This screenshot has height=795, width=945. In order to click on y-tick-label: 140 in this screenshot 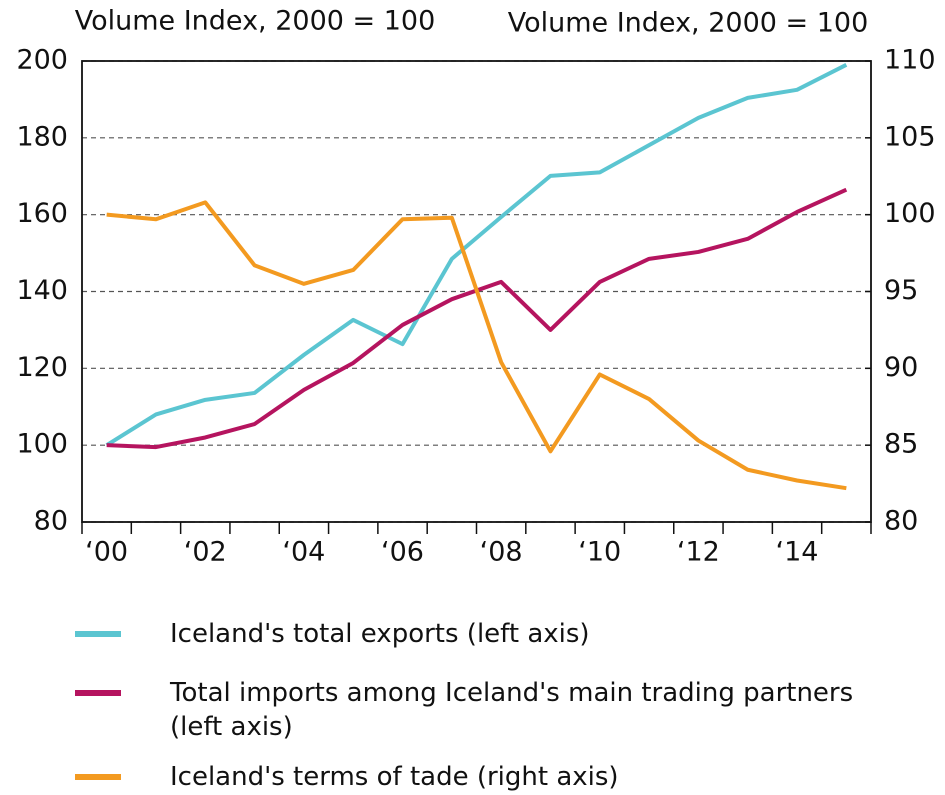, I will do `click(42, 290)`.